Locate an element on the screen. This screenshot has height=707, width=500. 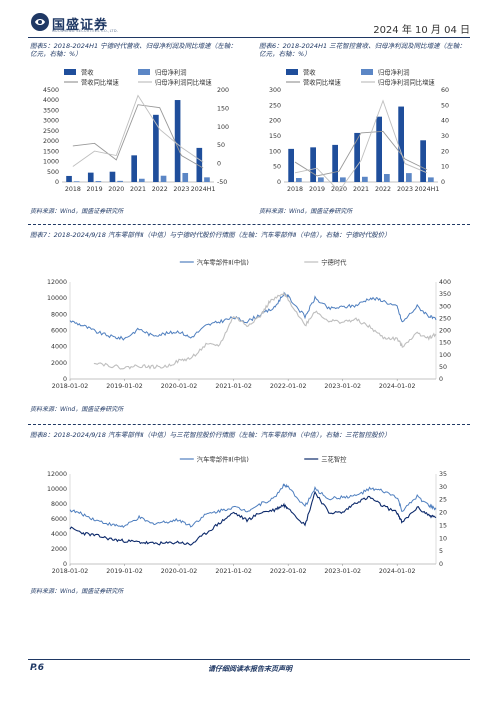
line-营收同比增速 is located at coordinates (138, 136).